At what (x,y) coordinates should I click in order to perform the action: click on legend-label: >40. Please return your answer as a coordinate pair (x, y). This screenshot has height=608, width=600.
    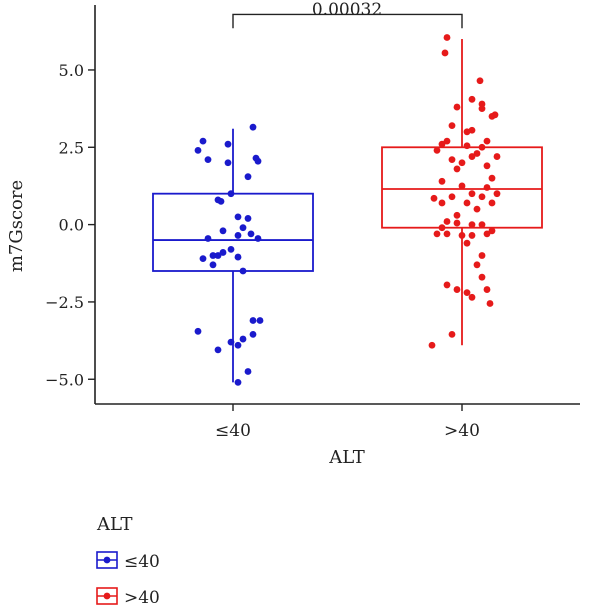
    Looking at the image, I should click on (142, 598).